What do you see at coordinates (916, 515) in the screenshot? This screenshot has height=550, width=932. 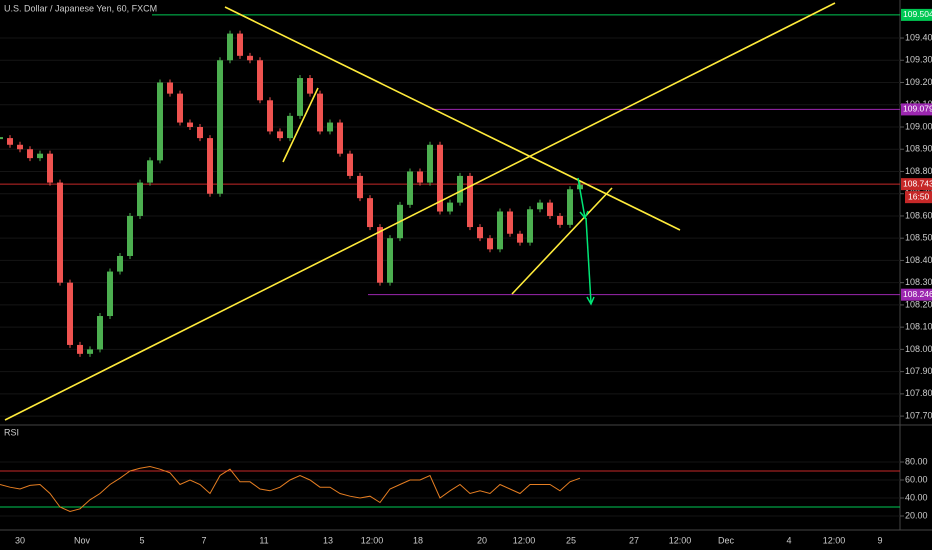 I see `y-tick-label: 20.00` at bounding box center [916, 515].